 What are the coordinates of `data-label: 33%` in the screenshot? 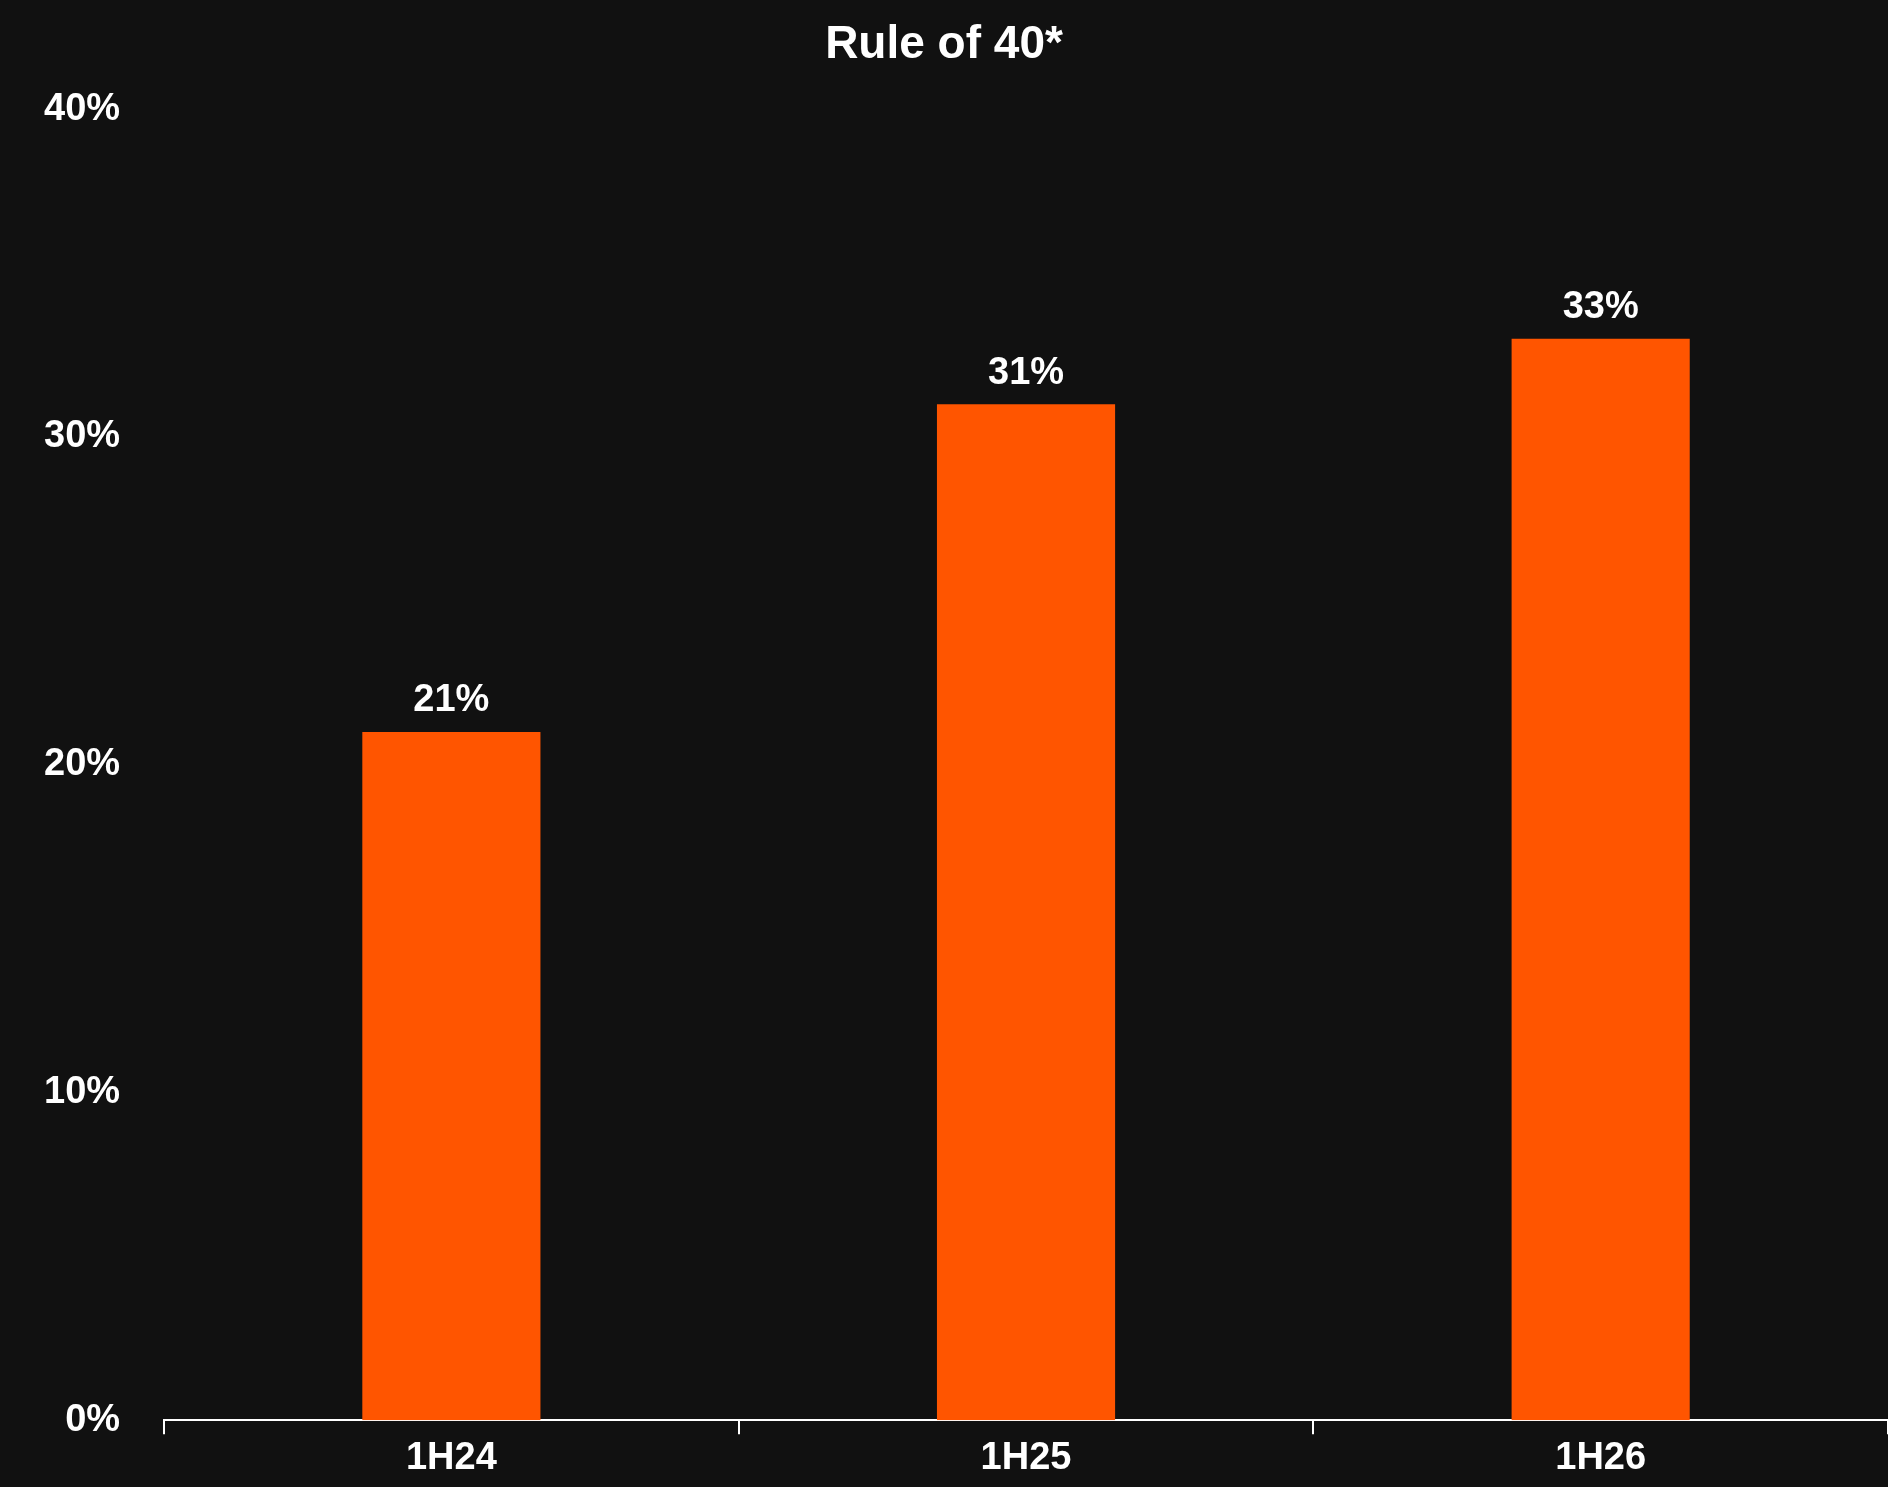 It's located at (1600, 305).